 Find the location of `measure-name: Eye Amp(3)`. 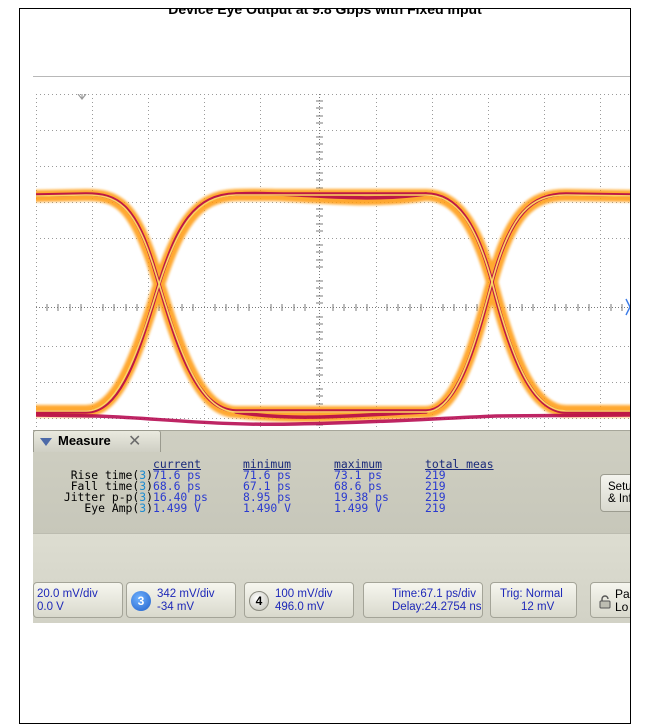

measure-name: Eye Amp(3) is located at coordinates (118, 508).